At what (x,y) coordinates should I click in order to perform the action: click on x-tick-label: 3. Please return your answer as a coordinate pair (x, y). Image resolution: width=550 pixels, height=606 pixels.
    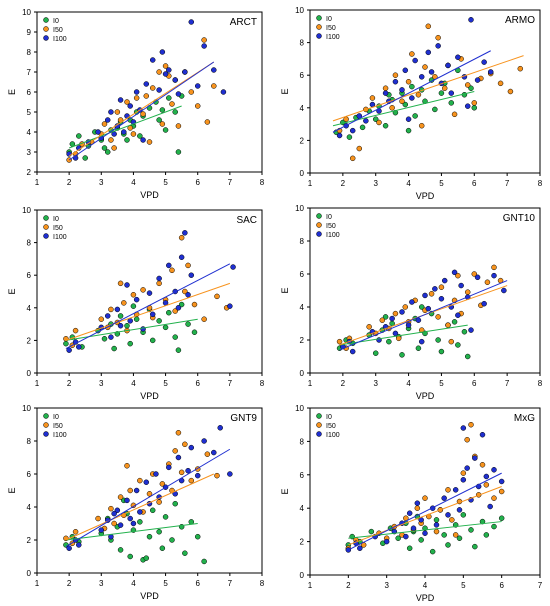
    Looking at the image, I should click on (101, 182).